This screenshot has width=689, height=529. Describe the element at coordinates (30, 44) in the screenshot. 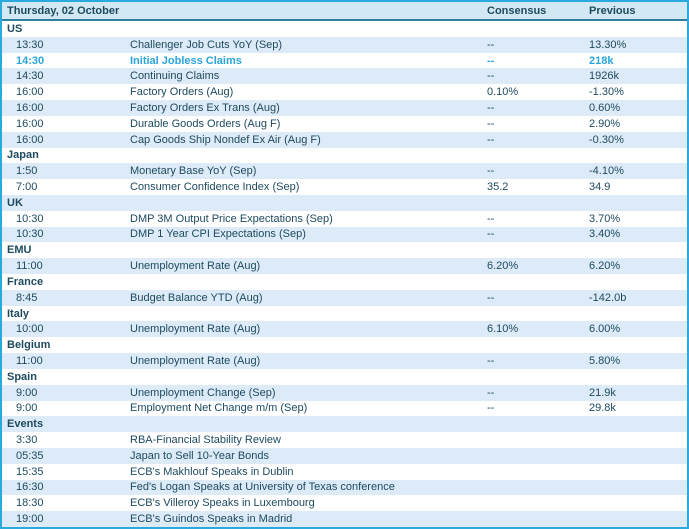

I see `event-time: 13:30` at that location.